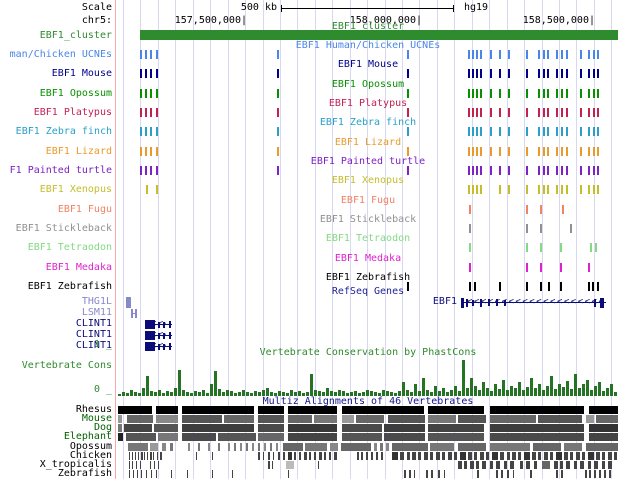  What do you see at coordinates (368, 267) in the screenshot?
I see `track-row-medaka` at bounding box center [368, 267].